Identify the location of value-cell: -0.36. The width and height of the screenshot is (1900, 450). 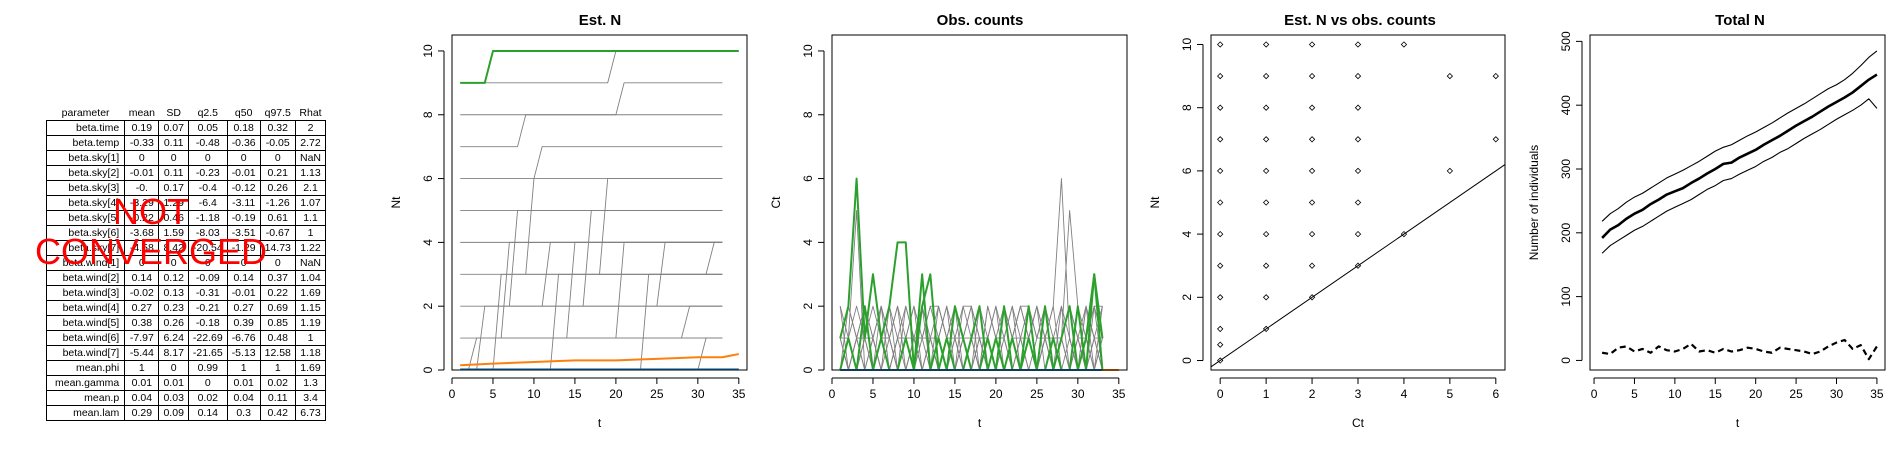
(243, 143).